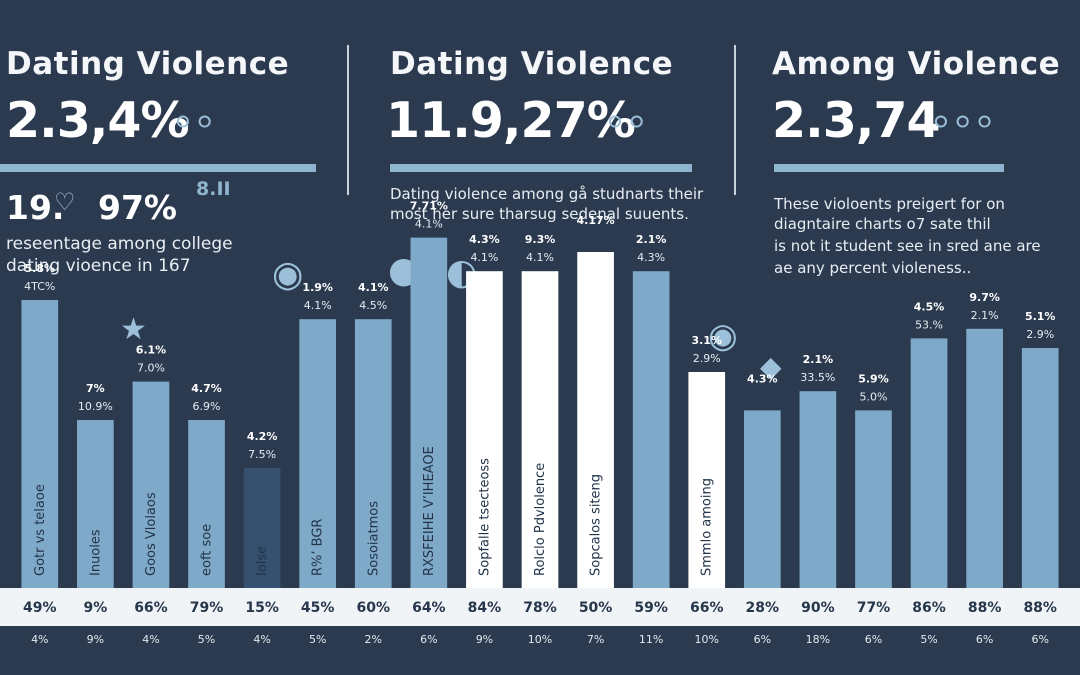 The image size is (1080, 675). Describe the element at coordinates (429, 608) in the screenshot. I see `bar-value-label: 64%` at that location.